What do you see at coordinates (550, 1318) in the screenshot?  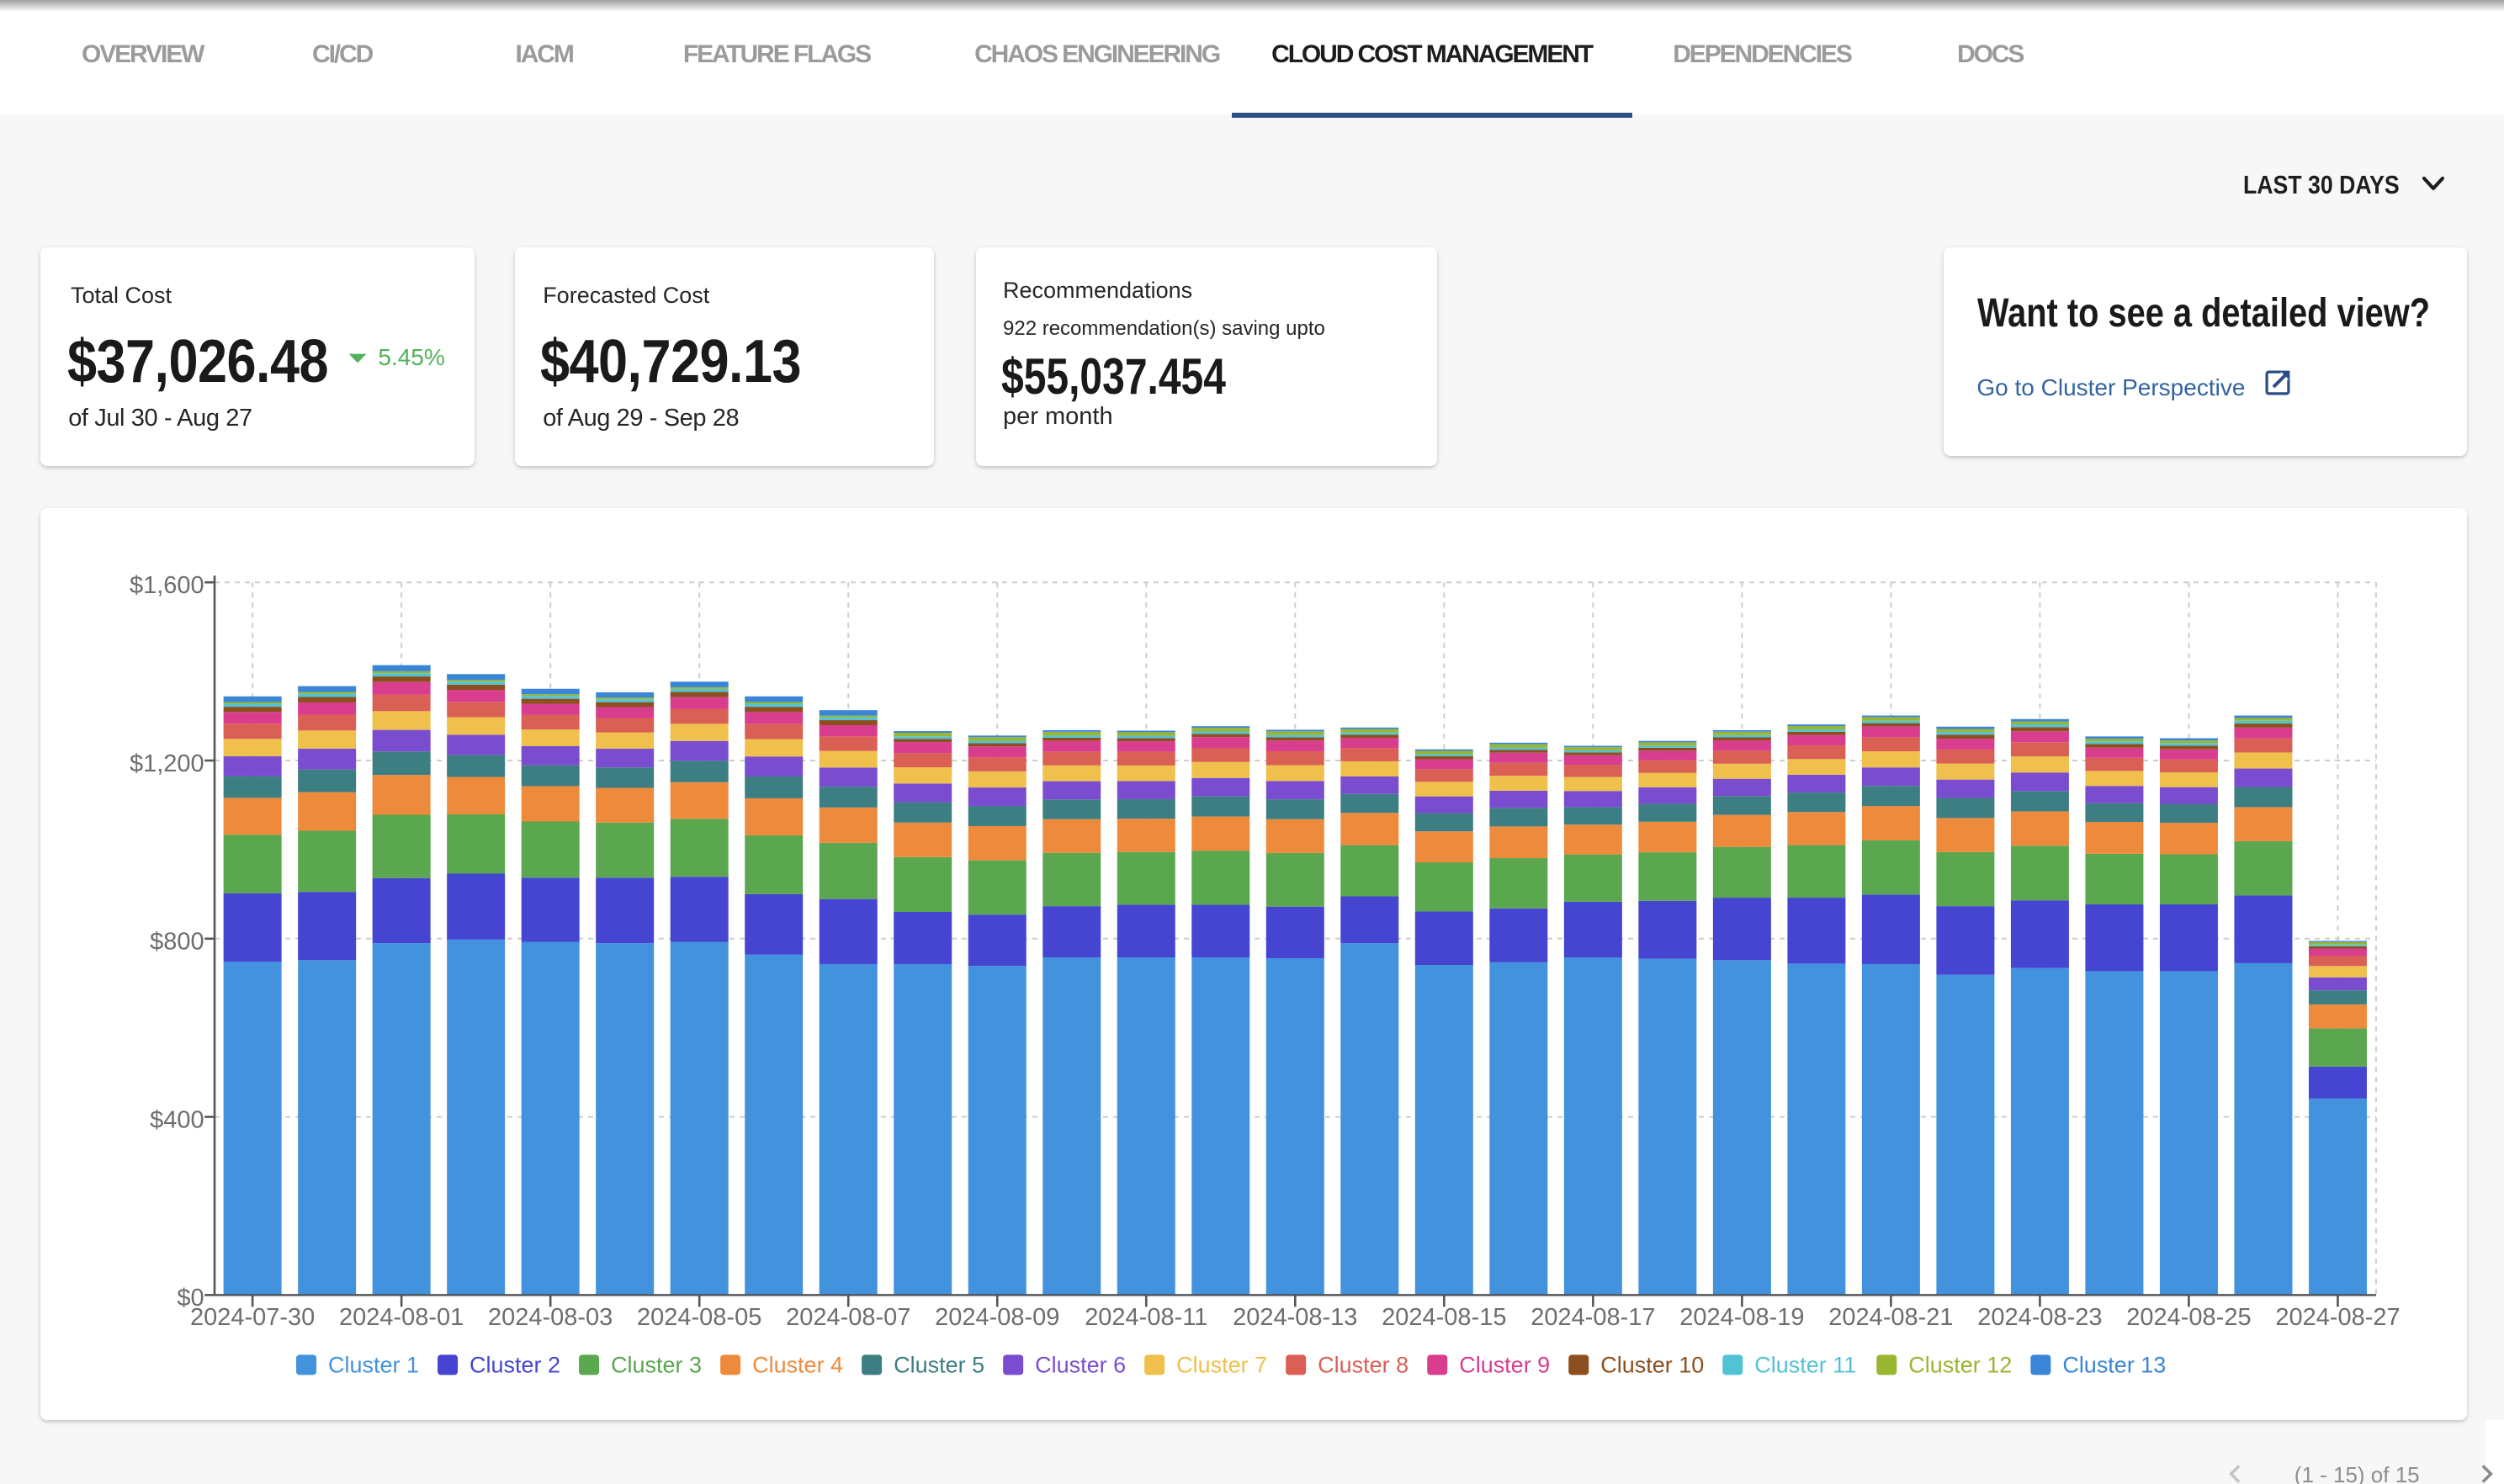 I see `svg-text: 2024-08-03` at bounding box center [550, 1318].